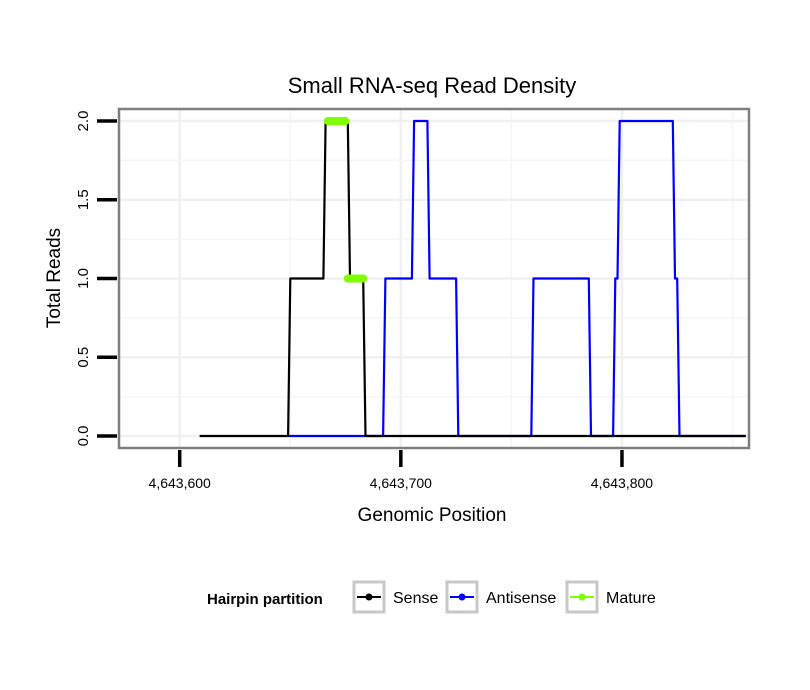 The width and height of the screenshot is (810, 690). What do you see at coordinates (83, 278) in the screenshot?
I see `y-tick-label: 1.0` at bounding box center [83, 278].